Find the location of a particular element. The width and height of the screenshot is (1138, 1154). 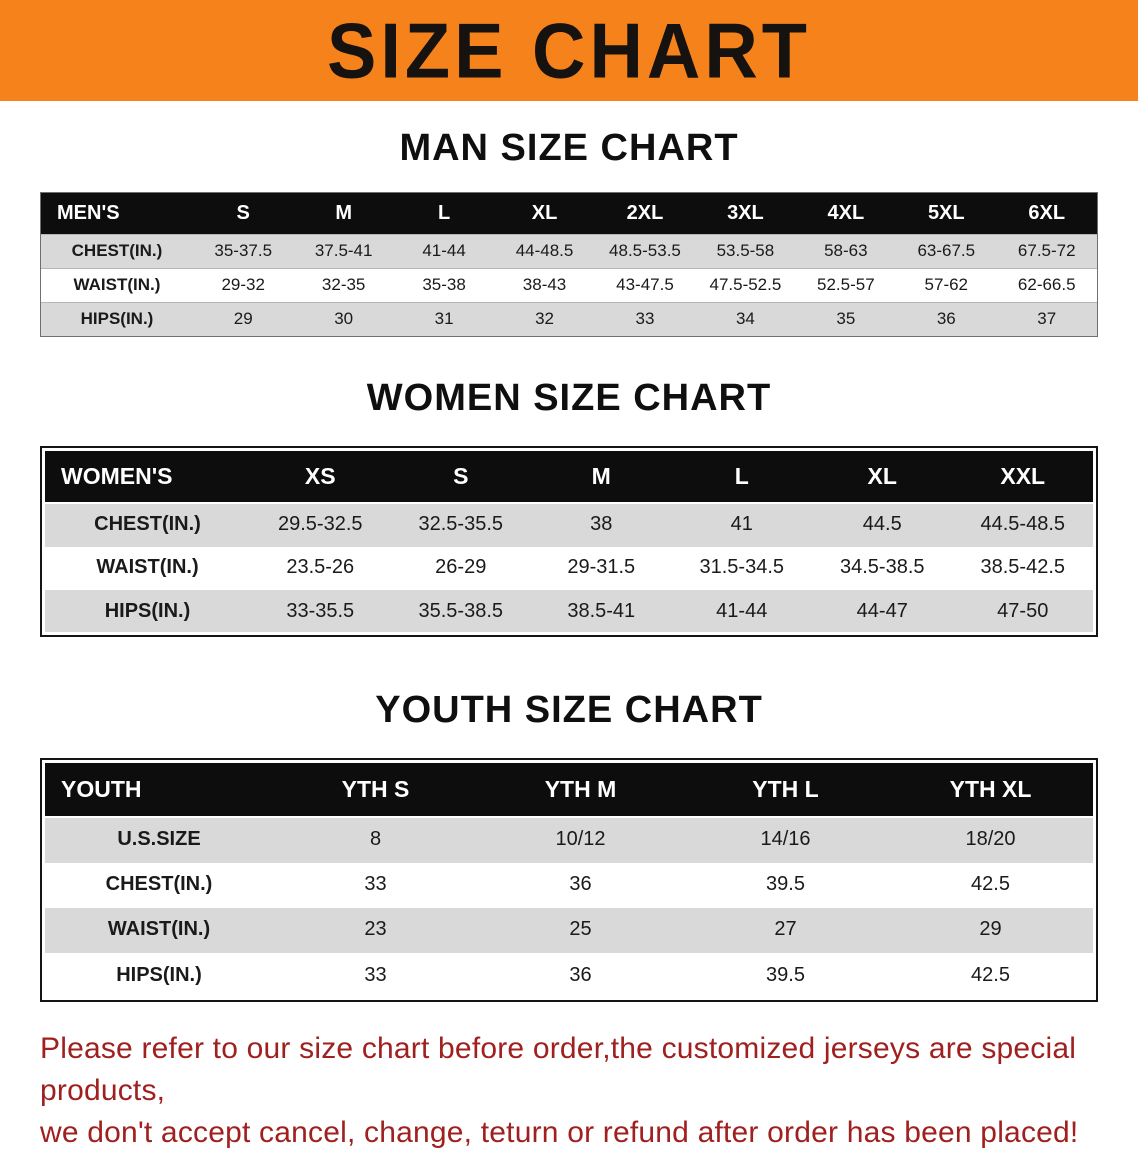

value-cell: 44.5 is located at coordinates (882, 524).